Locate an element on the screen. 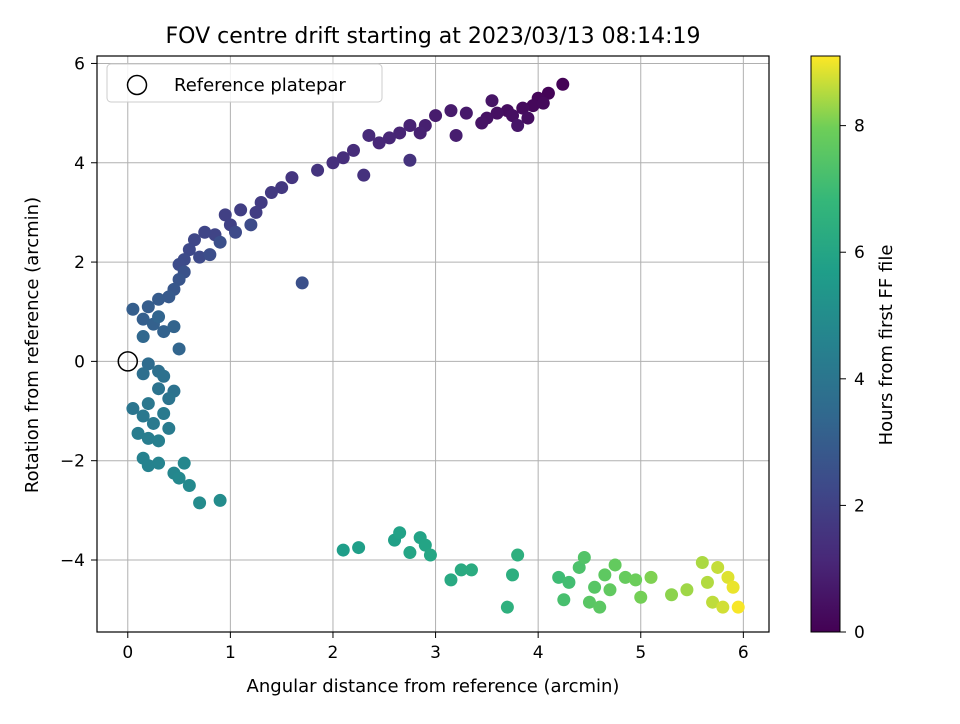  y-tick-label: −2 is located at coordinates (72, 462).